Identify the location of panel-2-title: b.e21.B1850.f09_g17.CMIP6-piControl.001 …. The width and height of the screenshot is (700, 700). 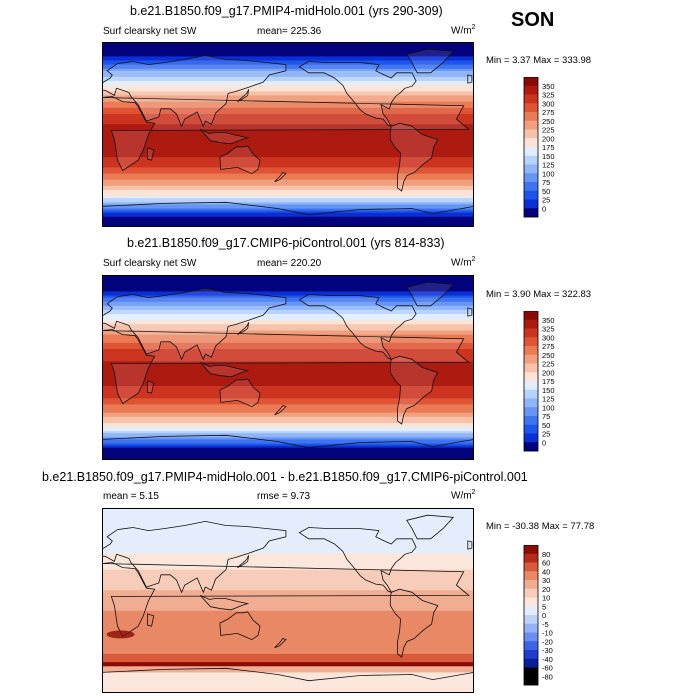
(286, 243).